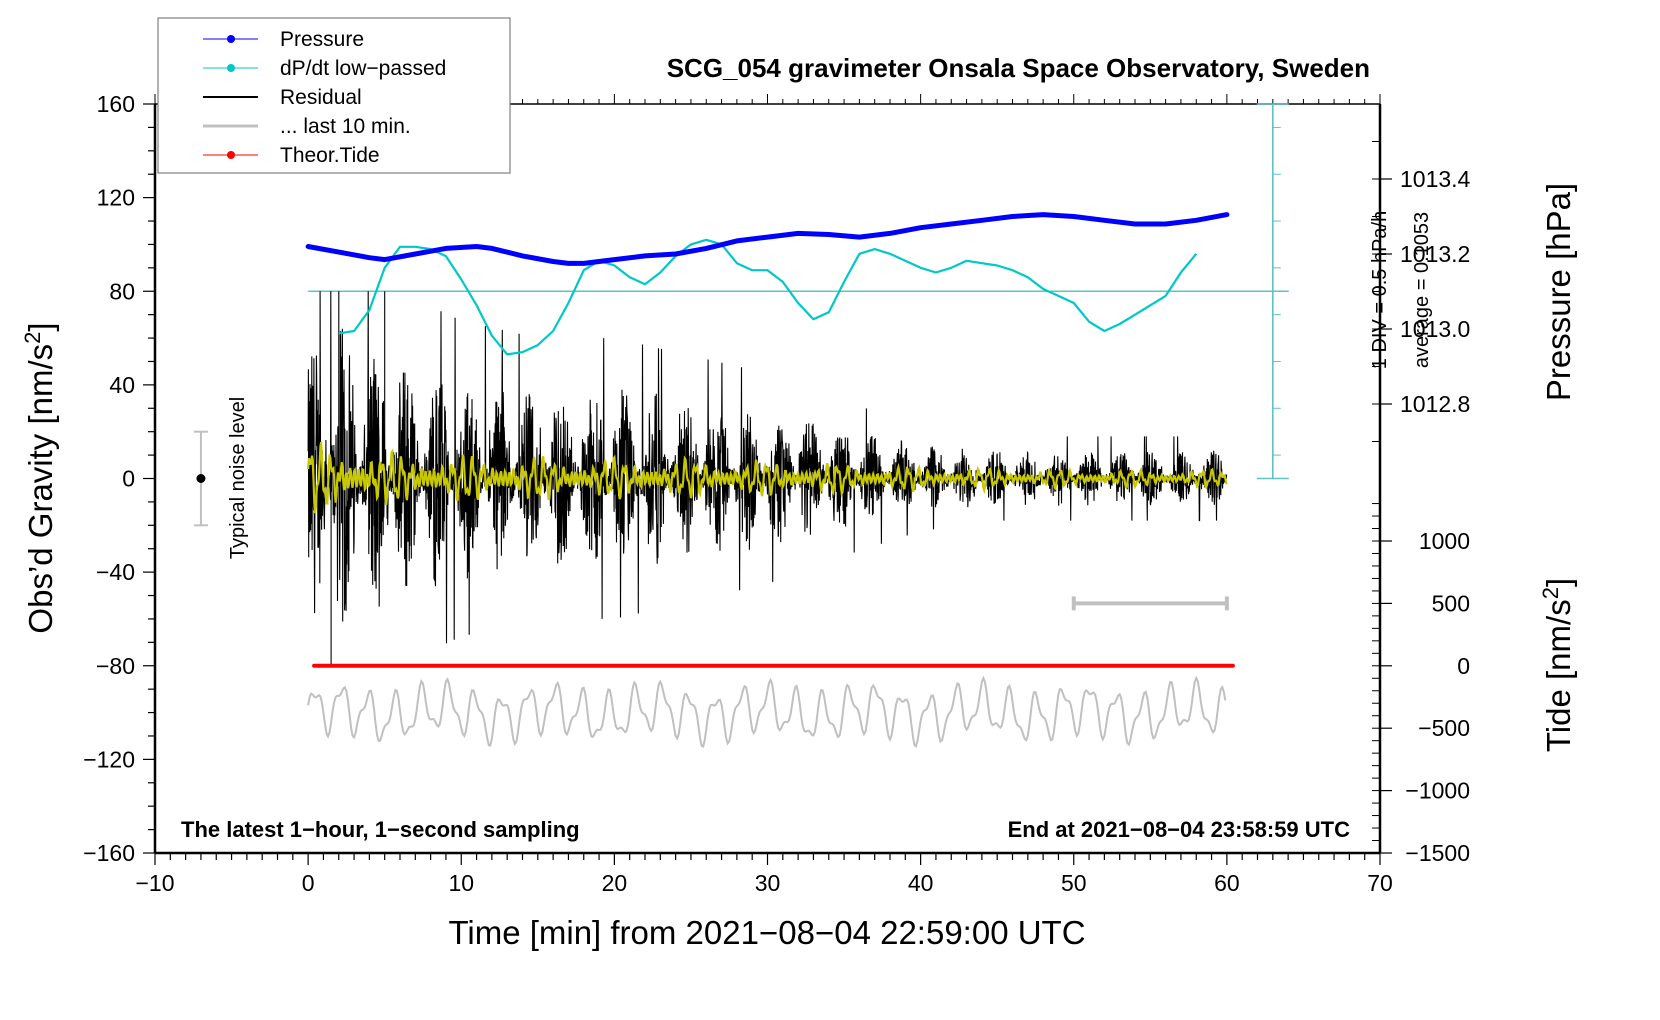 The height and width of the screenshot is (1020, 1660). I want to click on noise-center-dot, so click(201, 478).